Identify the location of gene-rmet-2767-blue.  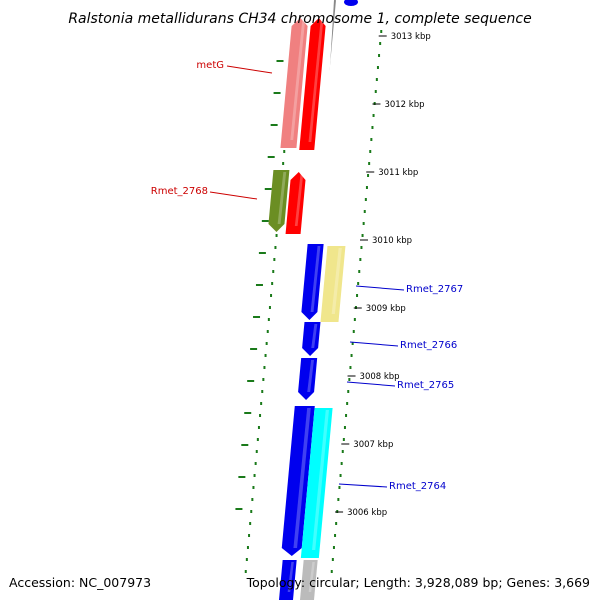
(312, 282).